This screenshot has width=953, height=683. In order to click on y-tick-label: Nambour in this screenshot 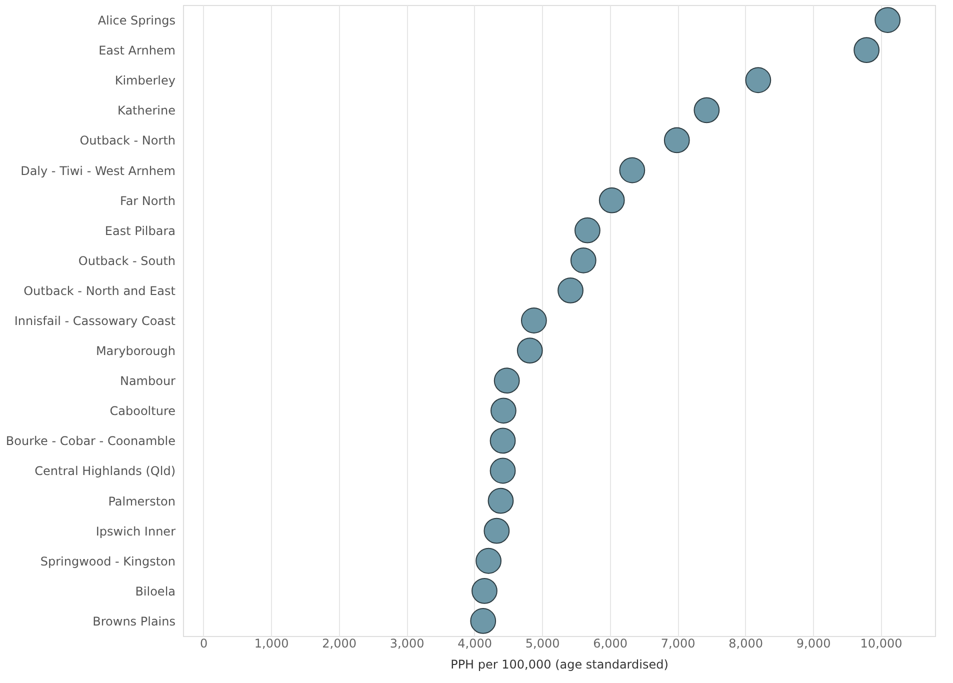, I will do `click(148, 381)`.